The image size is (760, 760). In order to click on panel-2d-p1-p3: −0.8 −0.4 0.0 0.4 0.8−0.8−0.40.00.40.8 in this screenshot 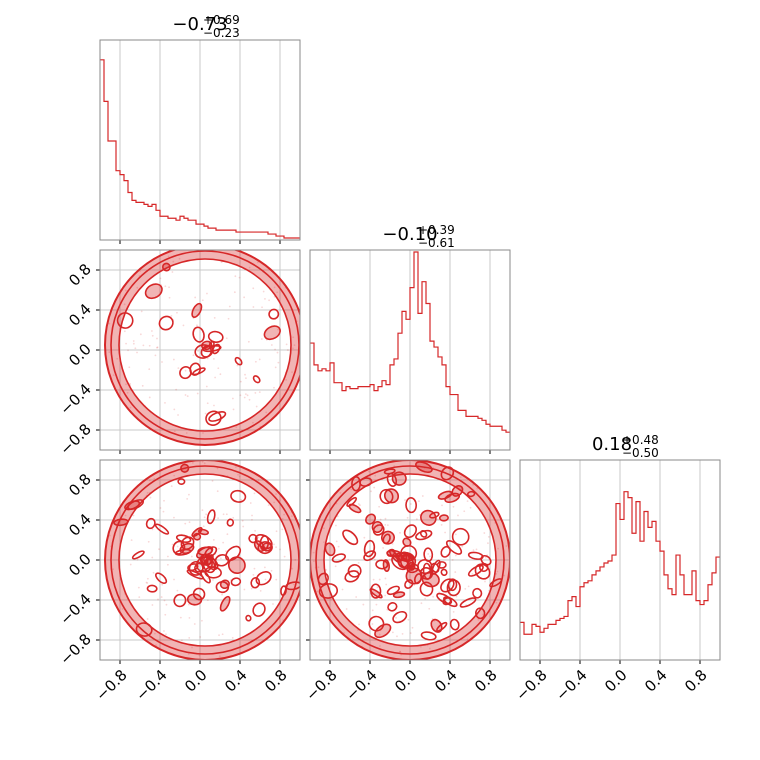, I will do `click(178, 582)`.